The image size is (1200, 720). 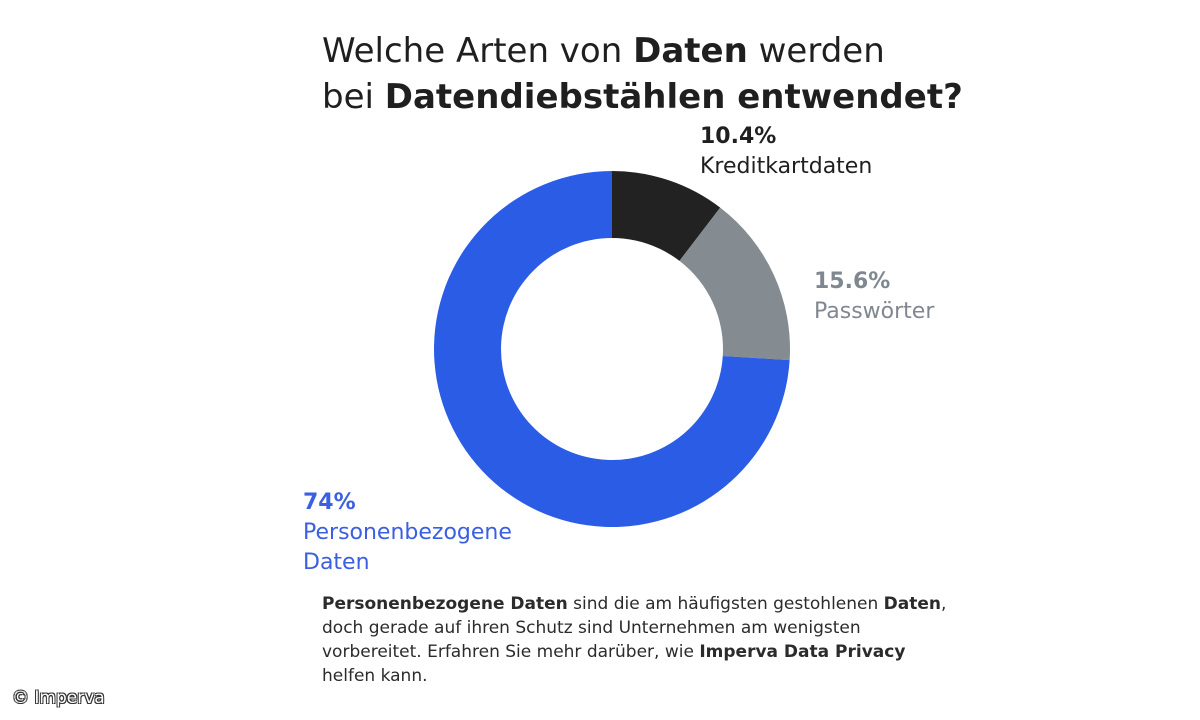 I want to click on desc-text-3: helfen kann., so click(x=375, y=676).